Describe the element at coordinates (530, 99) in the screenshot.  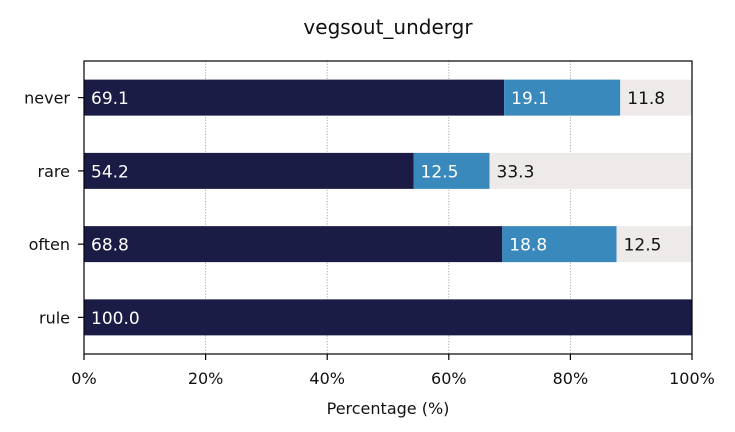
I see `data-label-never-segment-1: 19.1` at that location.